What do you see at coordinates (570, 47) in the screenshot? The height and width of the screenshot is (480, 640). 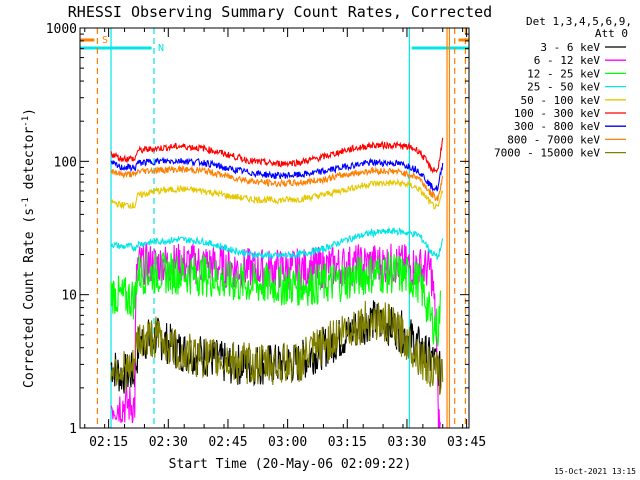 I see `legend-label: 3 - 6 keV` at bounding box center [570, 47].